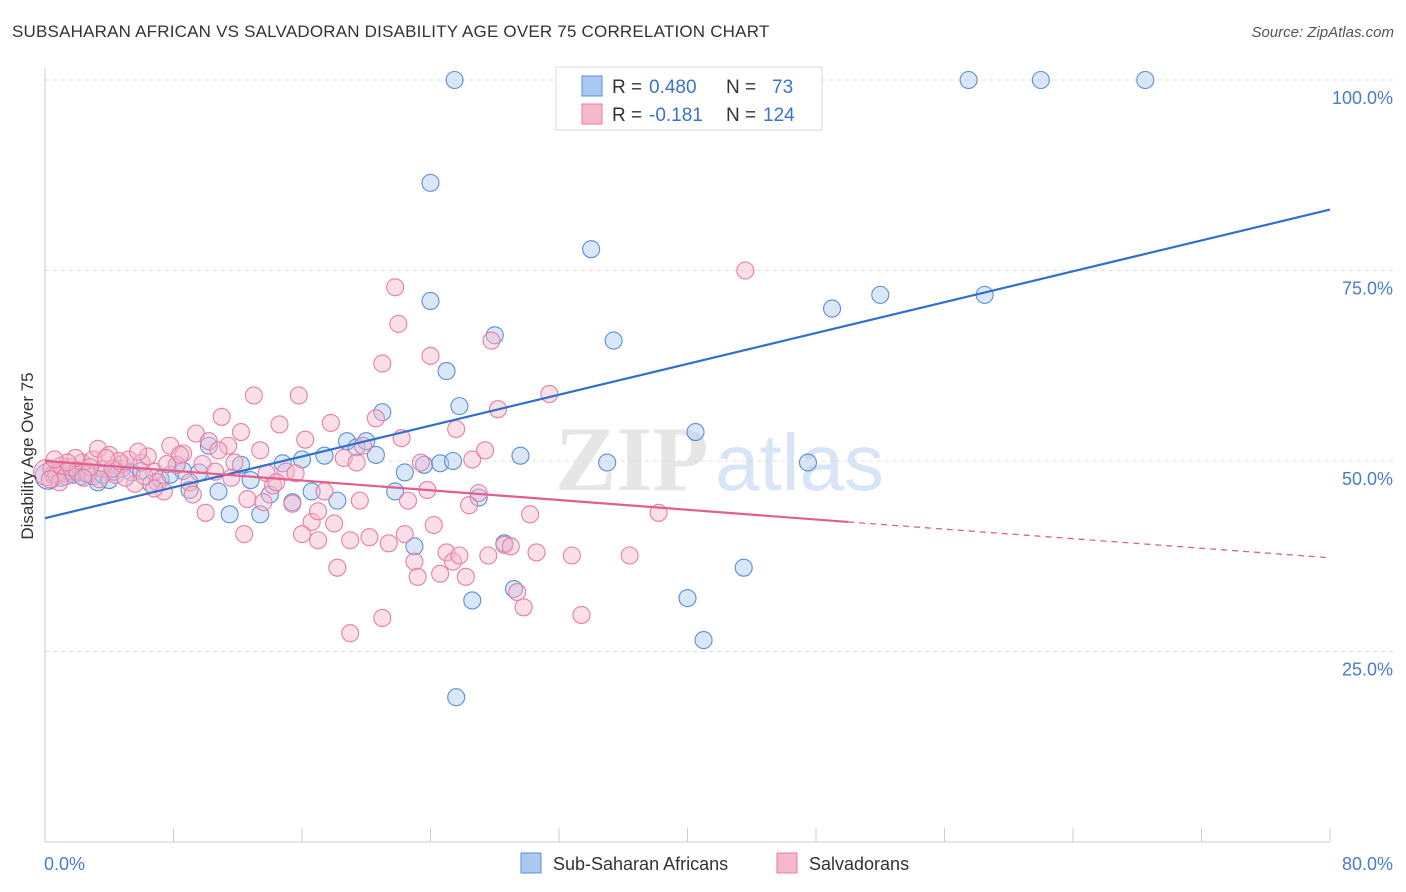 This screenshot has height=892, width=1406. Describe the element at coordinates (627, 87) in the screenshot. I see `legend-r-label-blue: R =` at that location.